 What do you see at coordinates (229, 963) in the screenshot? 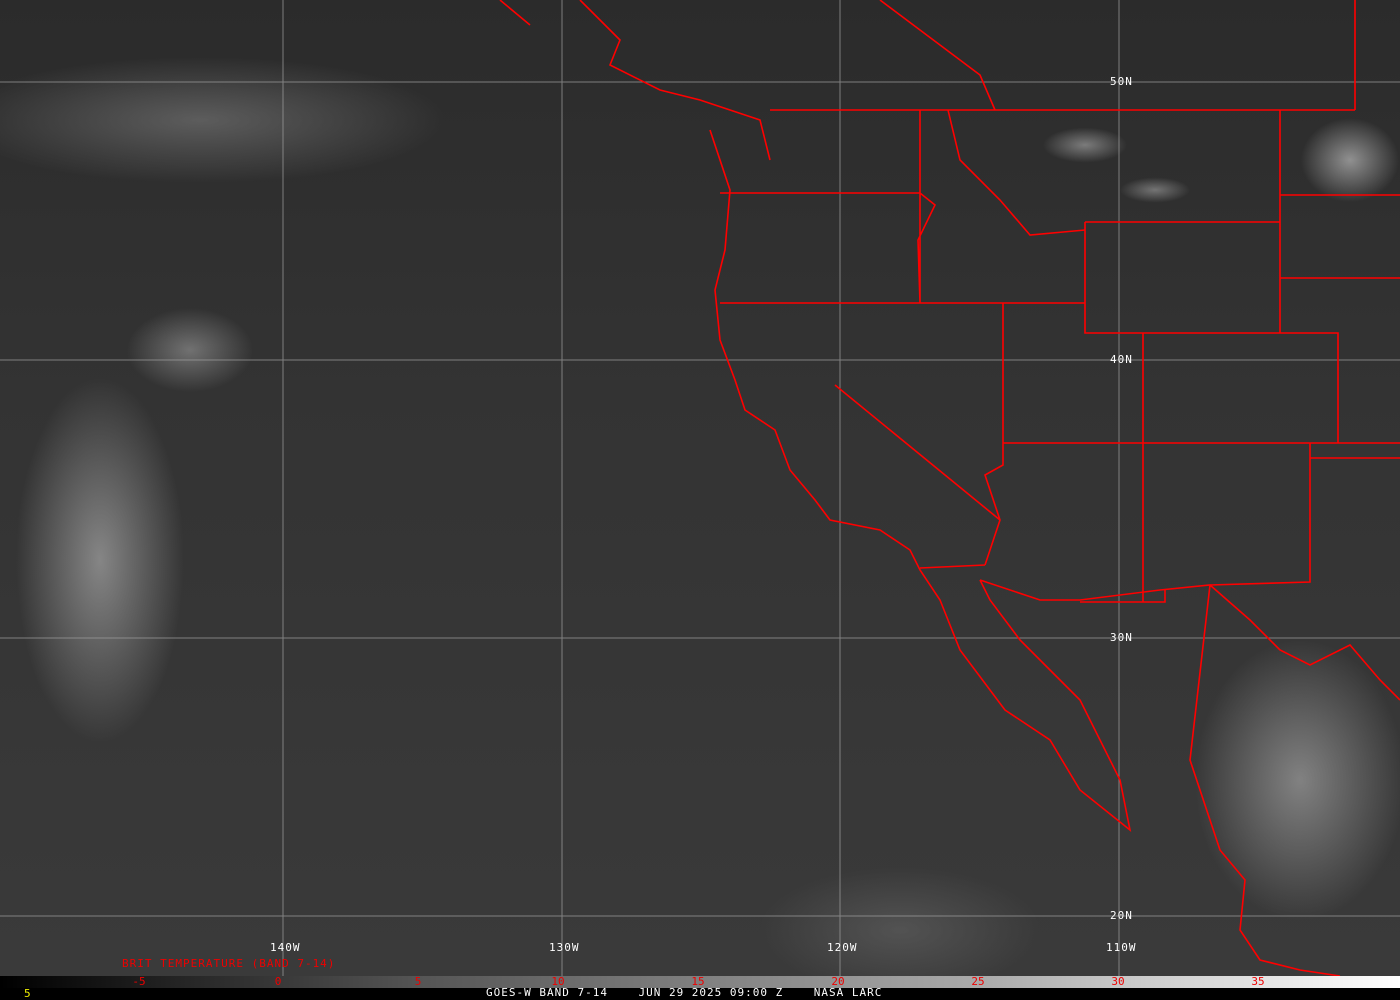
I see `colorbar-title: BRIT TEMPERATURE (BAND 7-14)` at bounding box center [229, 963].